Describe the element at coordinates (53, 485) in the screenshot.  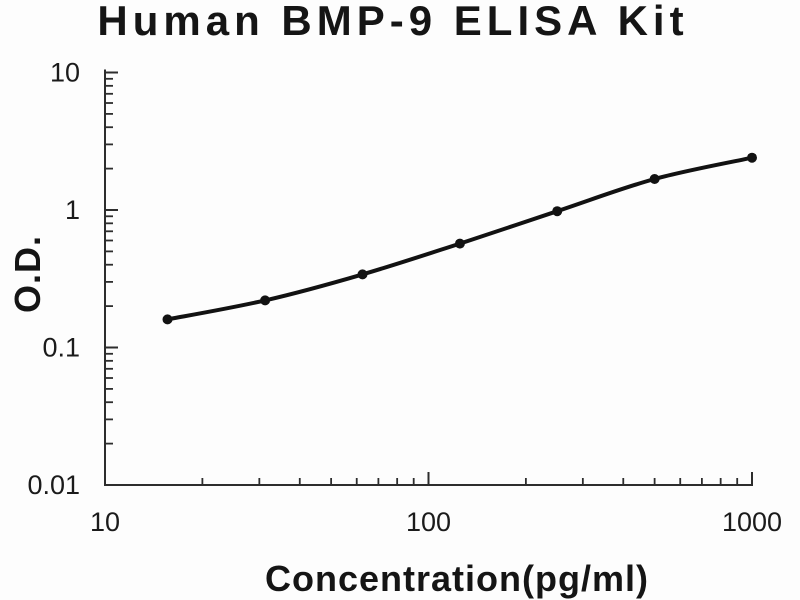
I see `y-tick-label: 0.01` at that location.